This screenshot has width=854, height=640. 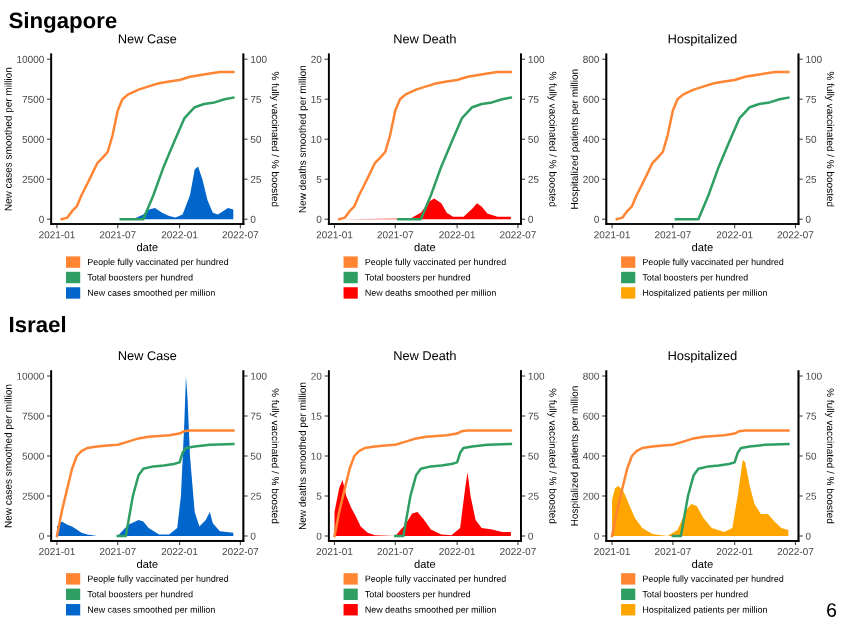 What do you see at coordinates (63, 22) in the screenshot?
I see `text: Singapore` at bounding box center [63, 22].